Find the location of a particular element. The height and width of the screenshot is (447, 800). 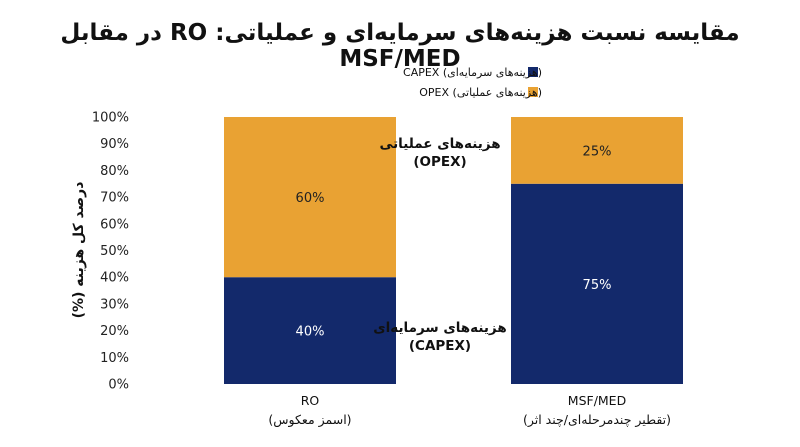

annotation-capex-line2: (CAPEX) is located at coordinates (440, 346).